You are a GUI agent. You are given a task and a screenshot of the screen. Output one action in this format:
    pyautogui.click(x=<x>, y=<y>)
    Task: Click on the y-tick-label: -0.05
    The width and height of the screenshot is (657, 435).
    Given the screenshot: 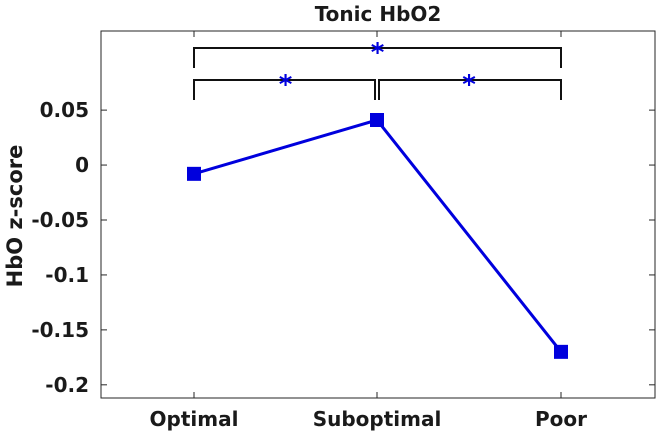 What is the action you would take?
    pyautogui.click(x=60, y=220)
    